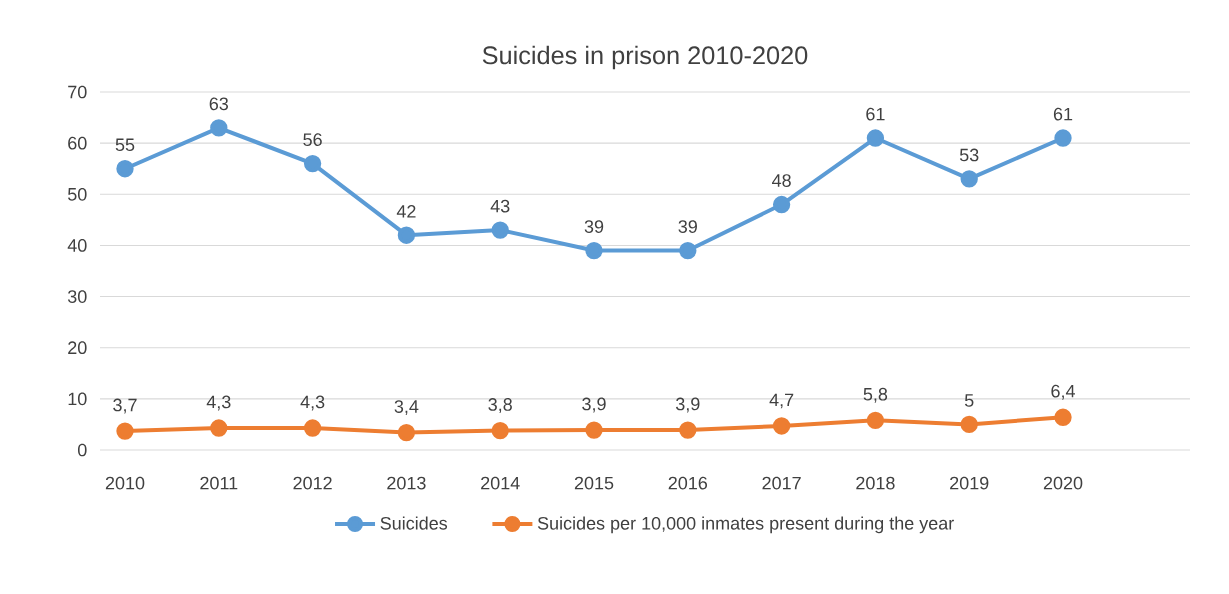 This screenshot has width=1229, height=594. I want to click on y-tick-label: 10, so click(77, 399).